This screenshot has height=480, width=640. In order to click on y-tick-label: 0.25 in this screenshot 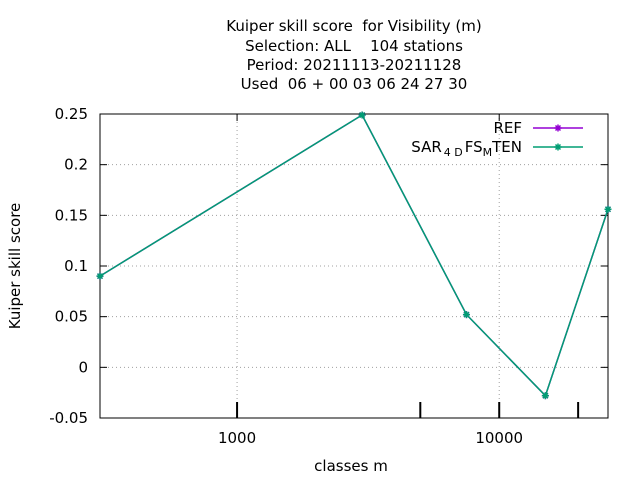, I will do `click(71, 114)`.